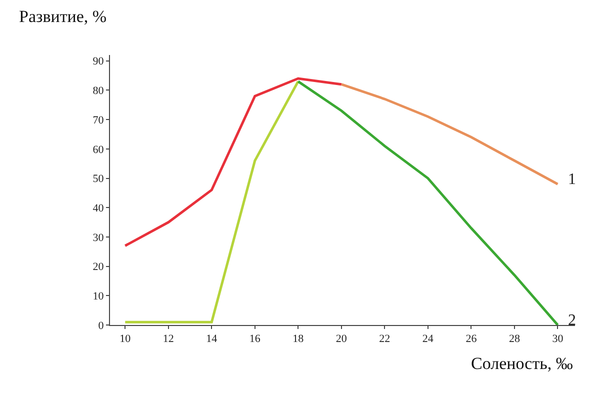 Image resolution: width=600 pixels, height=400 pixels. Describe the element at coordinates (126, 339) in the screenshot. I see `x-tick-label: 10` at that location.